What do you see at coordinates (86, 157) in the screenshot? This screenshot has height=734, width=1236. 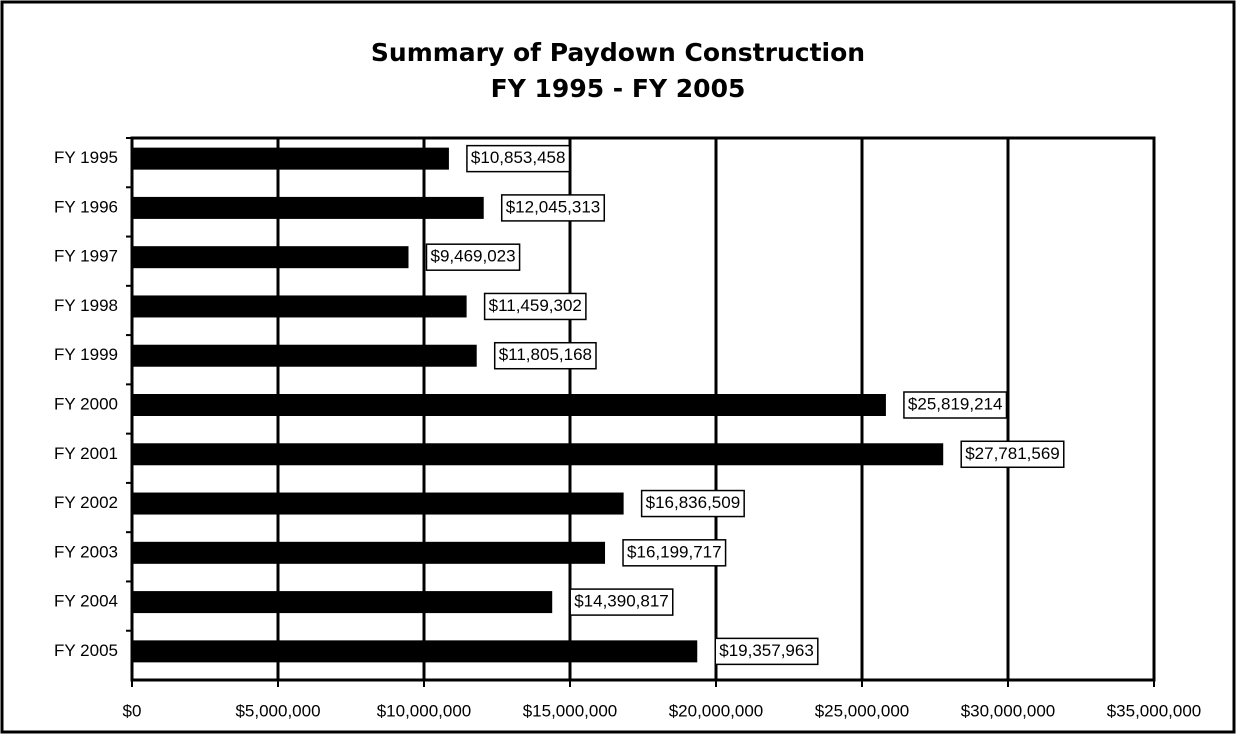 I see `y-tick-label: FY 1995` at bounding box center [86, 157].